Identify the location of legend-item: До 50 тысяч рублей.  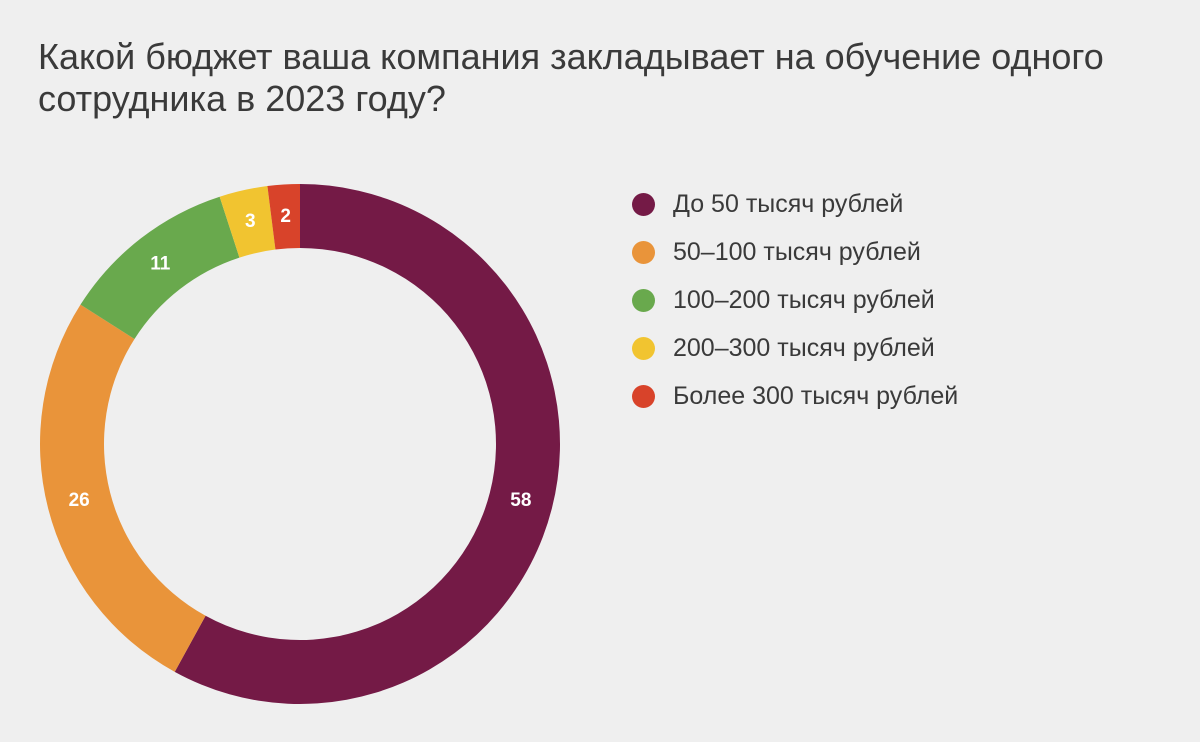
(902, 204).